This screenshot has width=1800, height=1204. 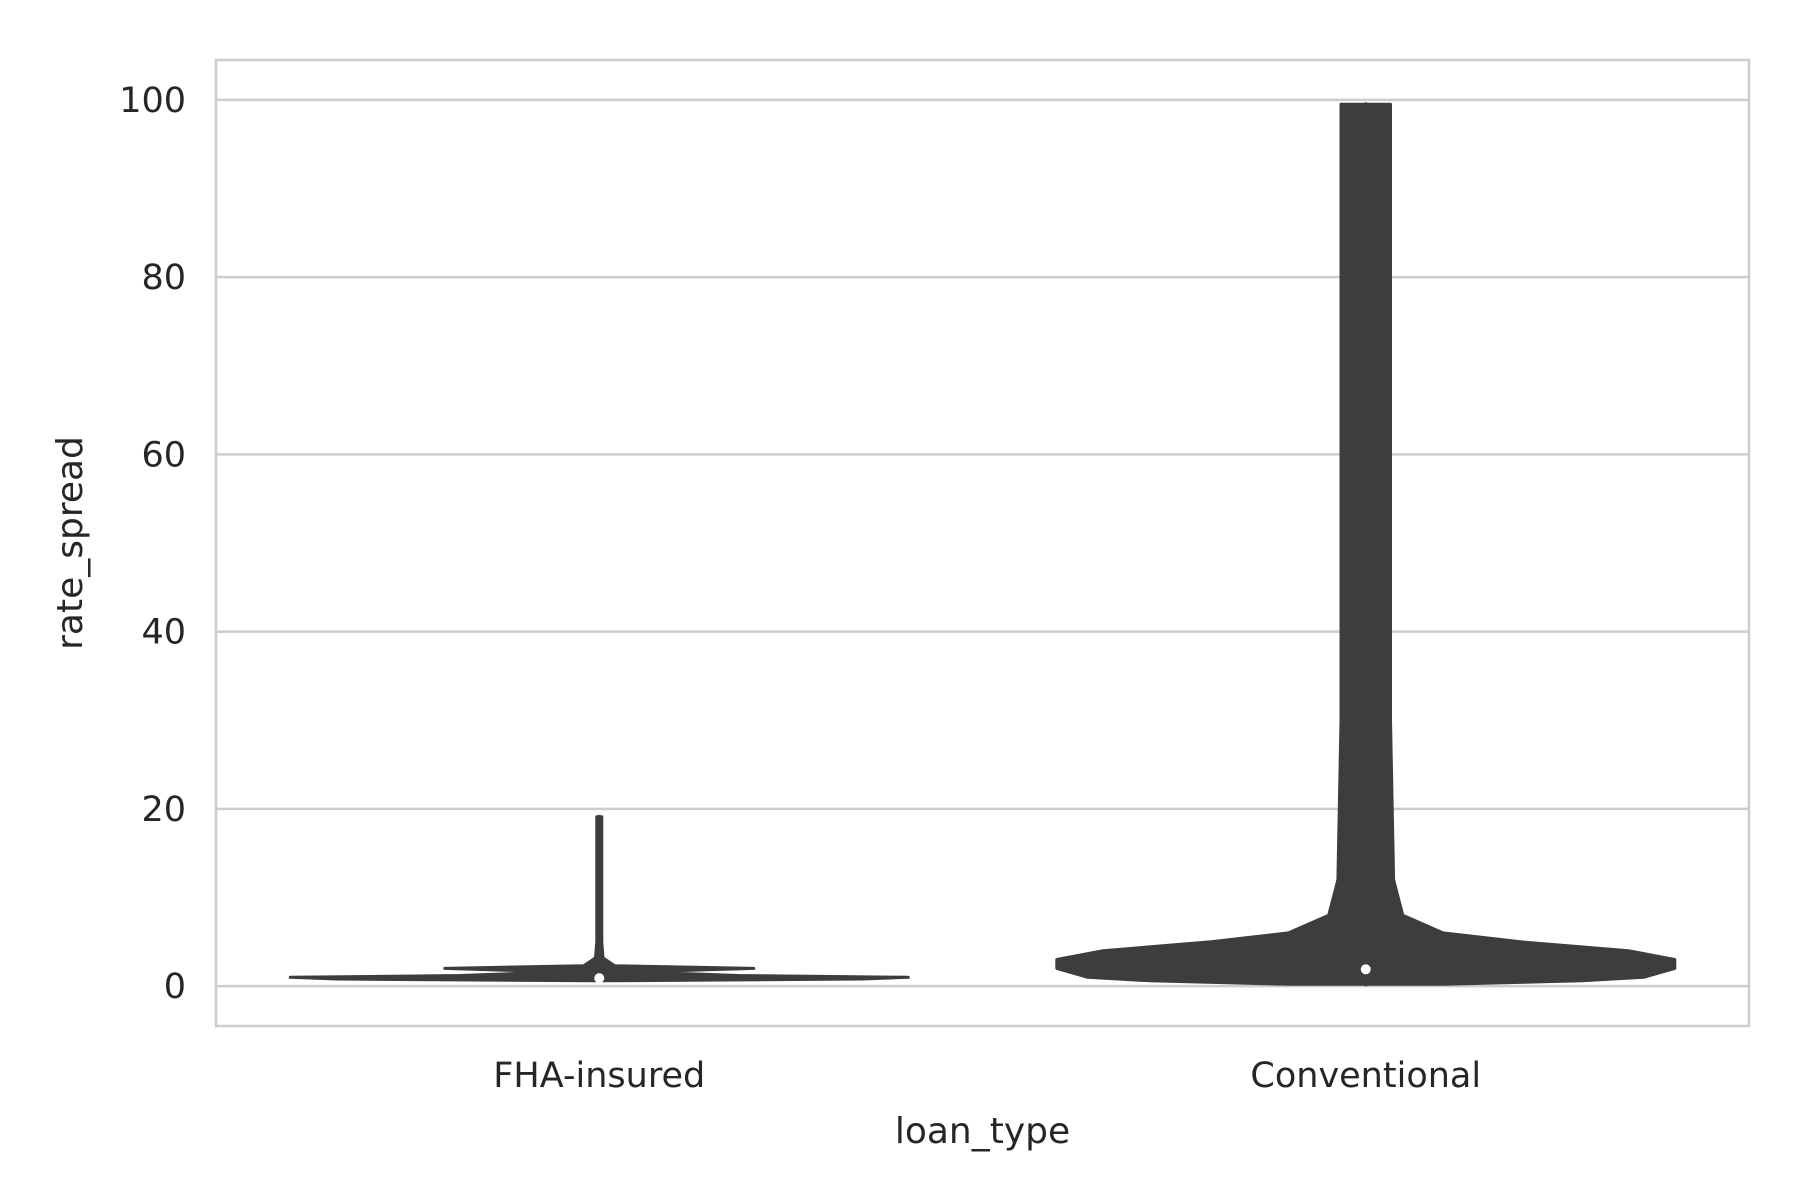 What do you see at coordinates (599, 1076) in the screenshot?
I see `x-tick-label: FHA-insured` at bounding box center [599, 1076].